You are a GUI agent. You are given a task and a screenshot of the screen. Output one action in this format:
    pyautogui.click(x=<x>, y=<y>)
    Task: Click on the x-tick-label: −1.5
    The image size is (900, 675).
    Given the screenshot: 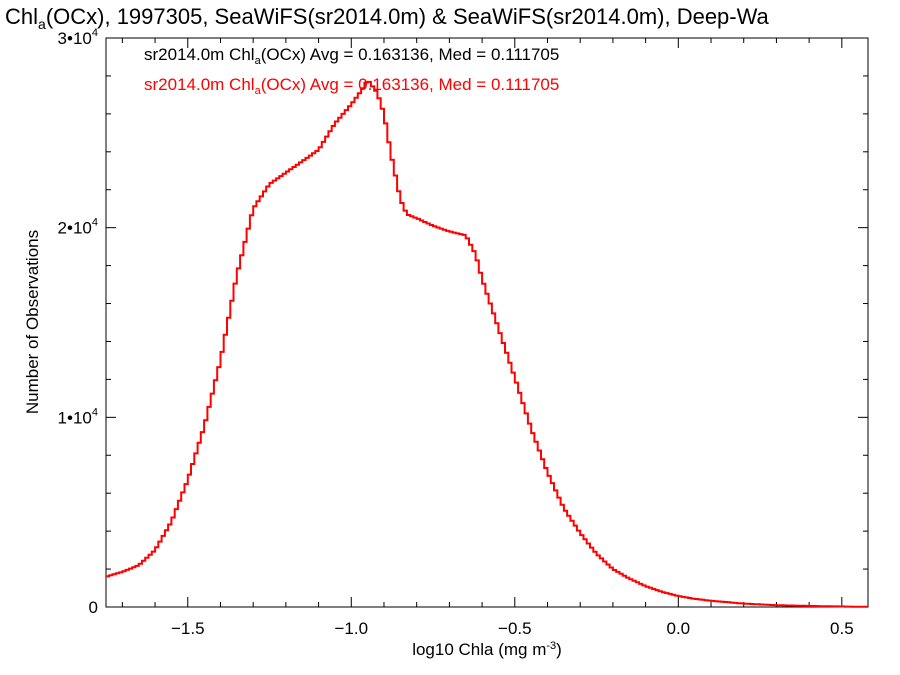 What is the action you would take?
    pyautogui.click(x=188, y=628)
    